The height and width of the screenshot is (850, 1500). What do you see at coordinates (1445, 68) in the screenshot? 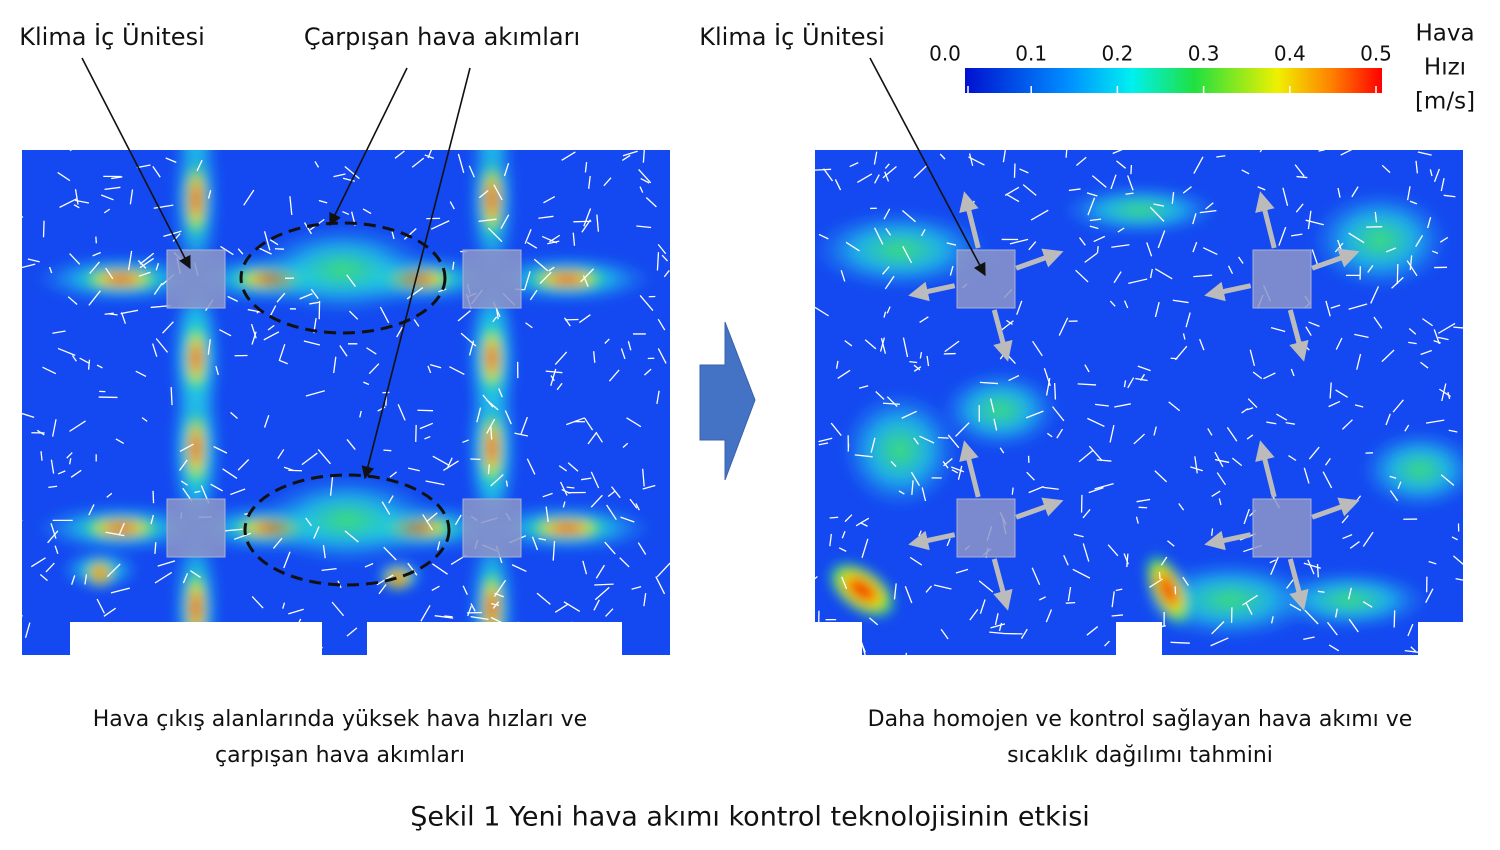
I see `colorbar-title: Hızı` at bounding box center [1445, 68].